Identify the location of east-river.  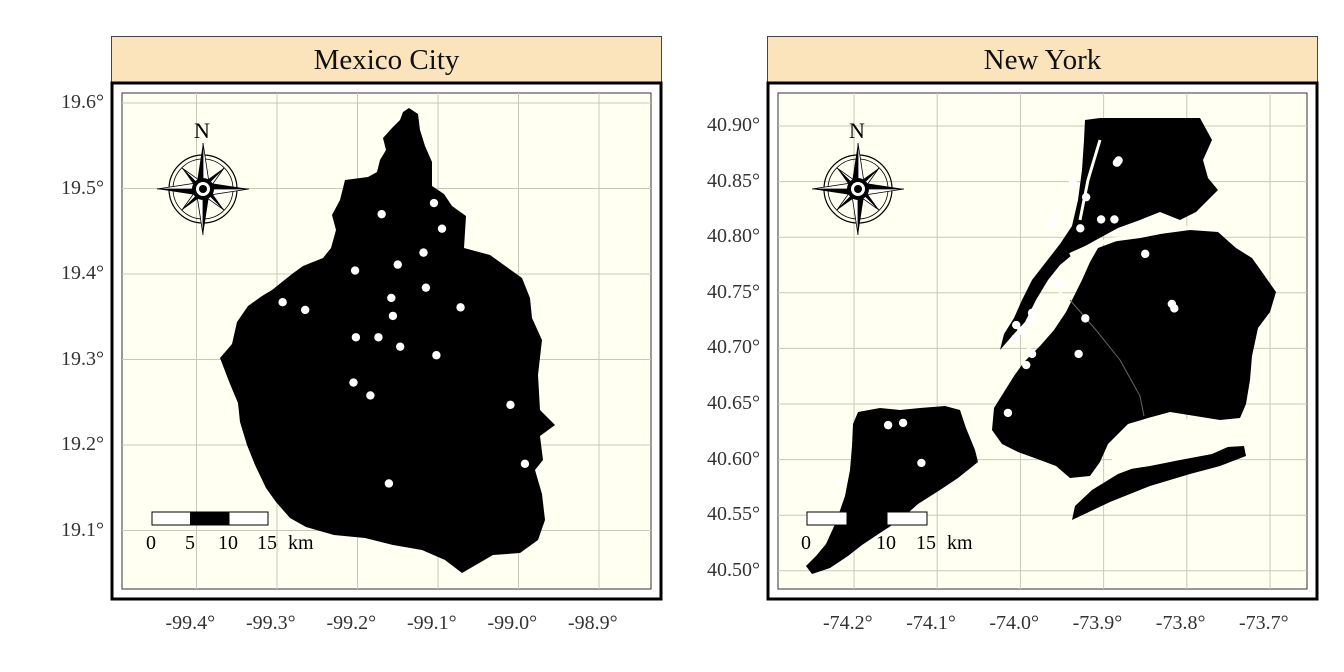
(1150, 240).